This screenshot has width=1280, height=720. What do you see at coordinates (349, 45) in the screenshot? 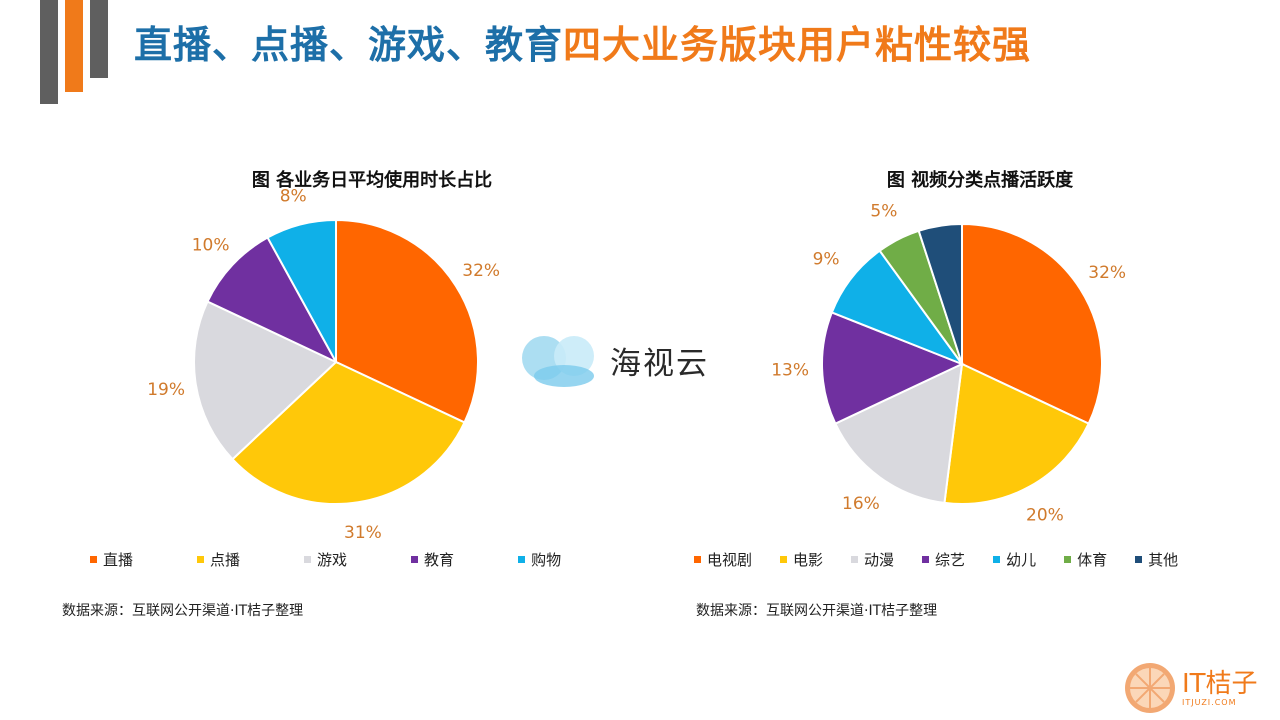
I see `page-title-part1: 直播、点播、游戏、教育` at bounding box center [349, 45].